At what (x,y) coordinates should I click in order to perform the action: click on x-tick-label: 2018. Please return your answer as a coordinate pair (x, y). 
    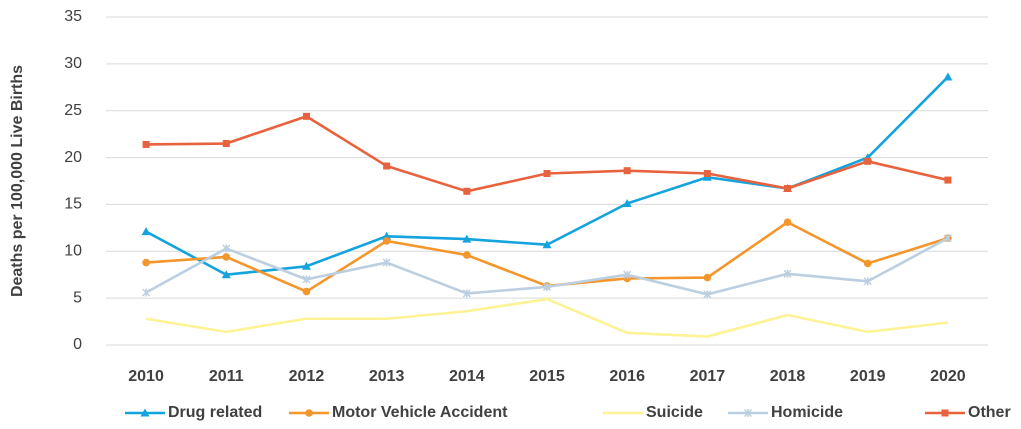
    Looking at the image, I should click on (788, 376).